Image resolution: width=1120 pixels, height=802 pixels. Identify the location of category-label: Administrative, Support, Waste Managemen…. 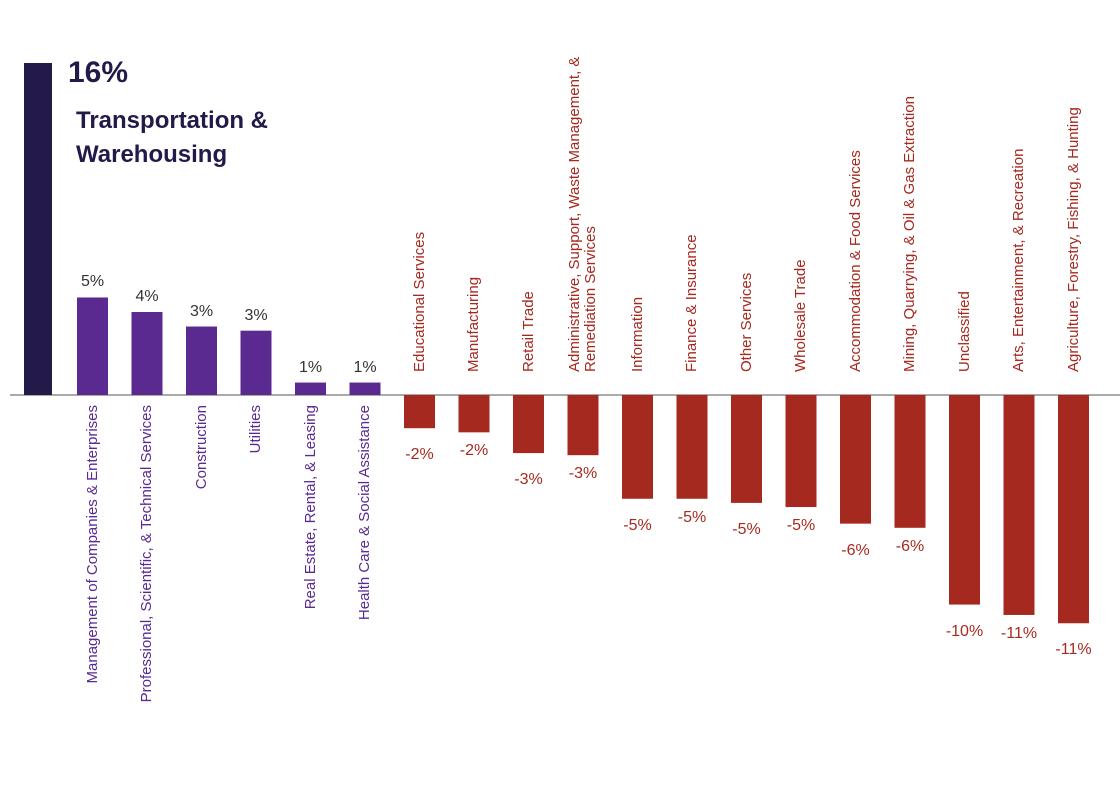
(582, 214).